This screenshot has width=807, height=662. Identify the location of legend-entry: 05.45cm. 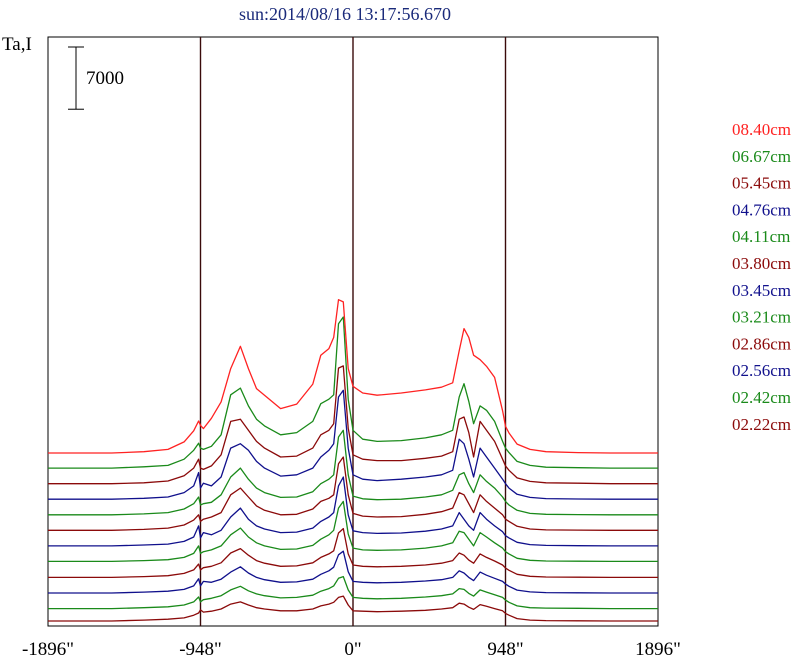
(761, 183).